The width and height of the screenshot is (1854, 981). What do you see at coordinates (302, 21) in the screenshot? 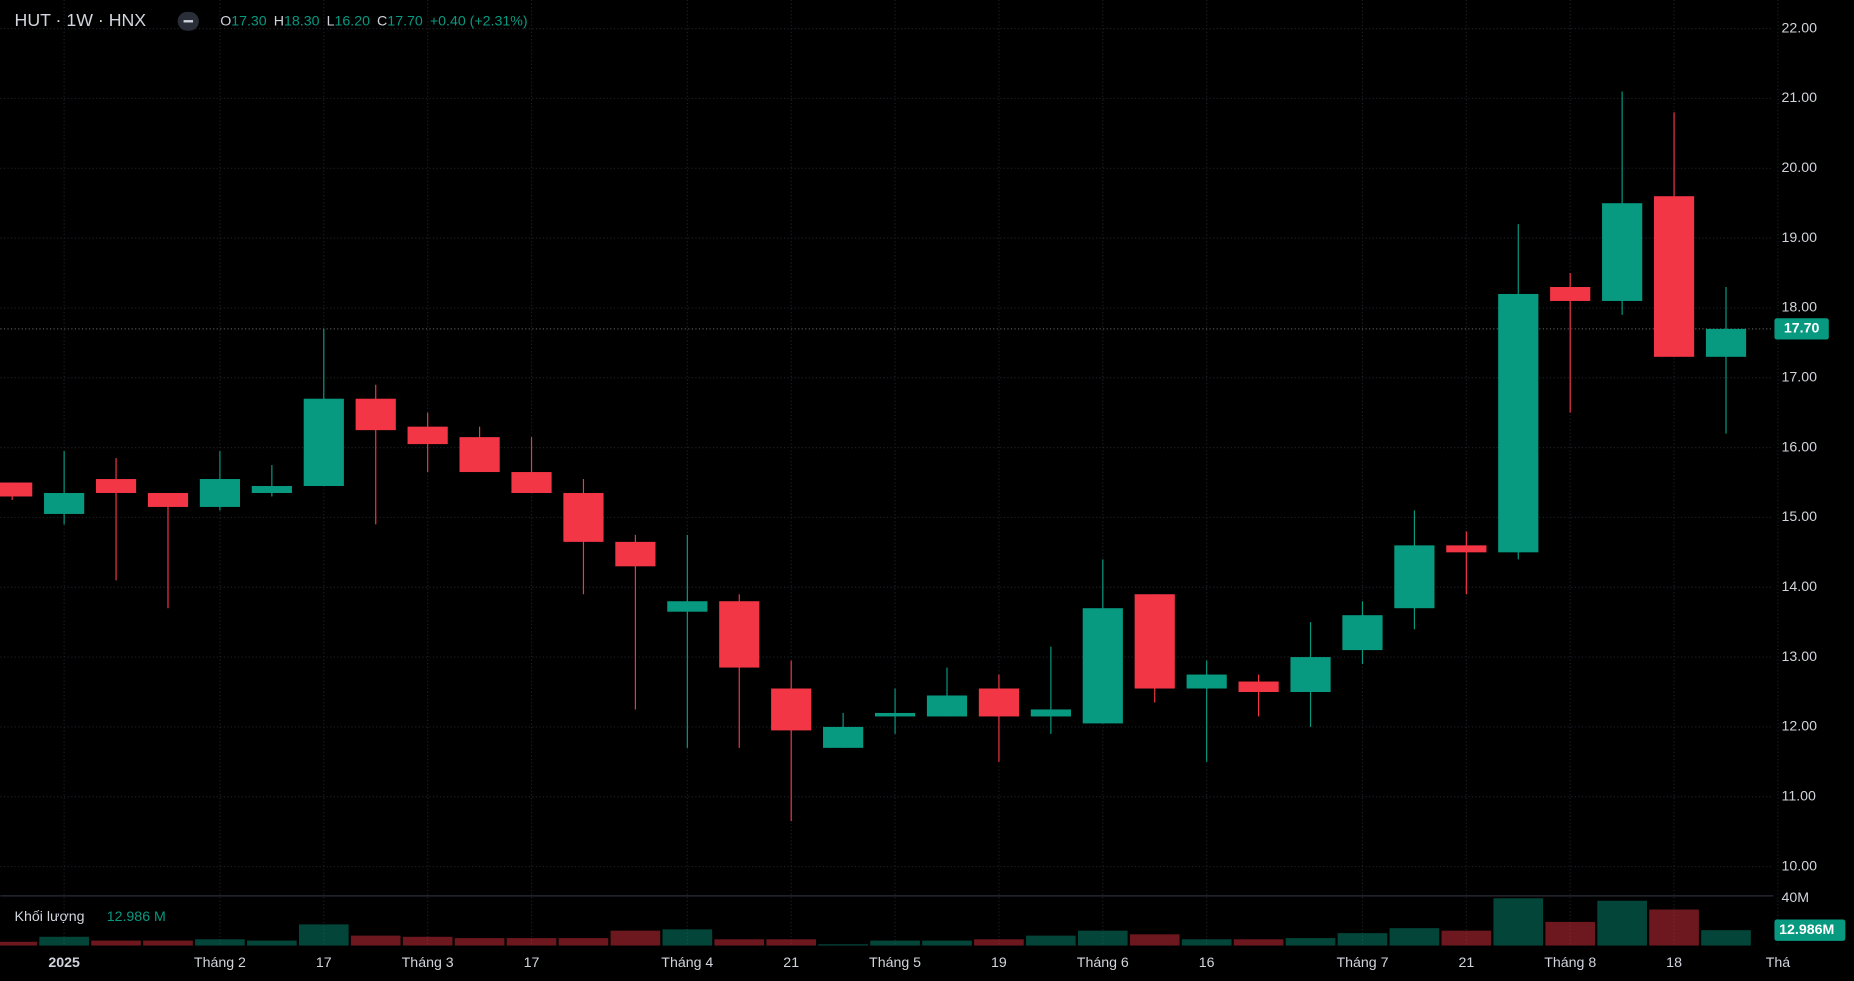
I see `ohlc-value: 18.30` at bounding box center [302, 21].